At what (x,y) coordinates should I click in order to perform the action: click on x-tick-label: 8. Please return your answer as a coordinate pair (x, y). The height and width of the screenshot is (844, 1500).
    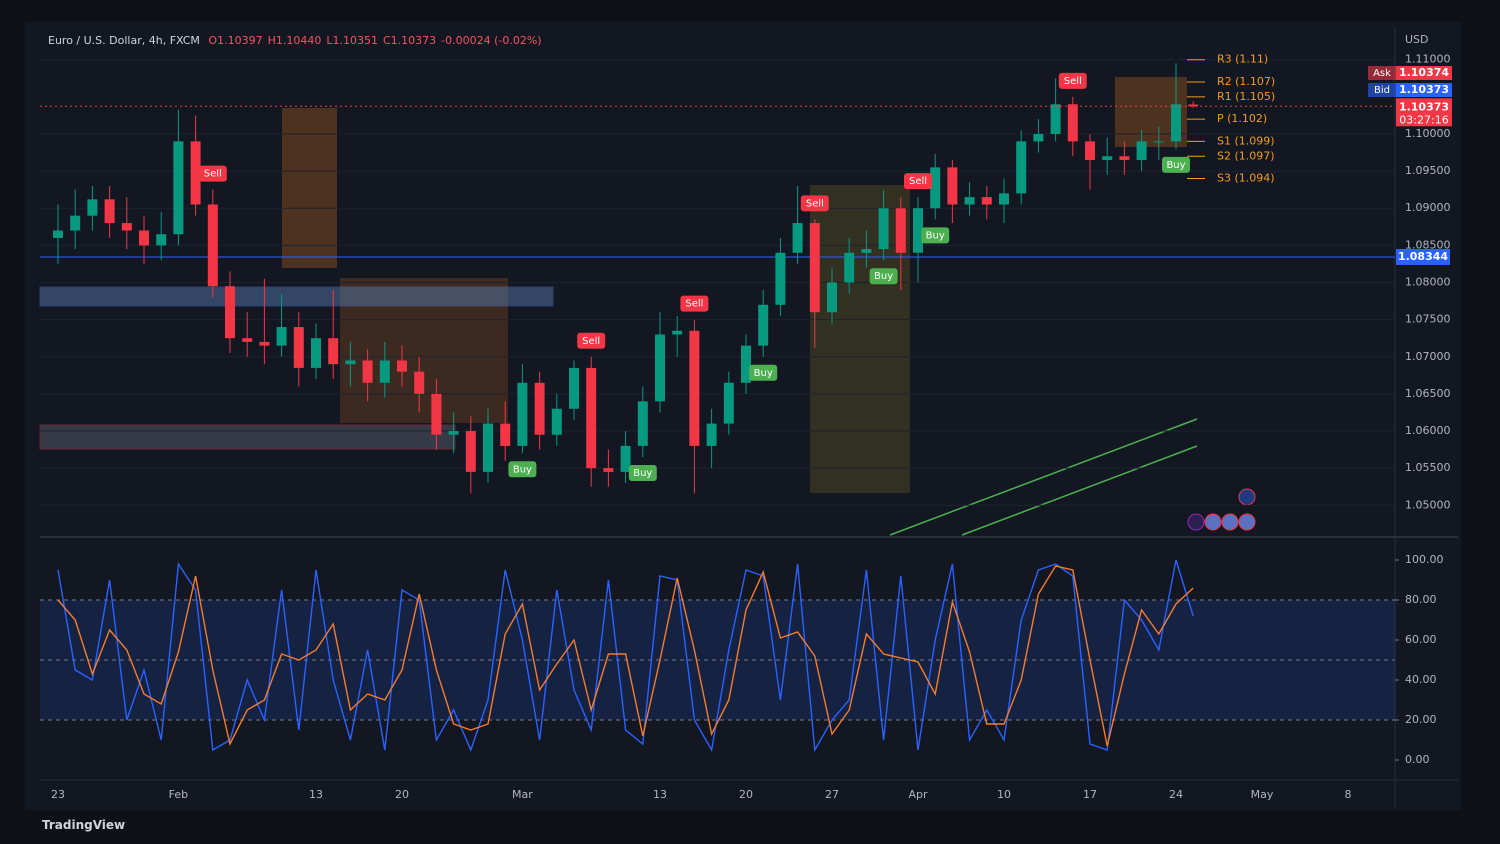
    Looking at the image, I should click on (1348, 794).